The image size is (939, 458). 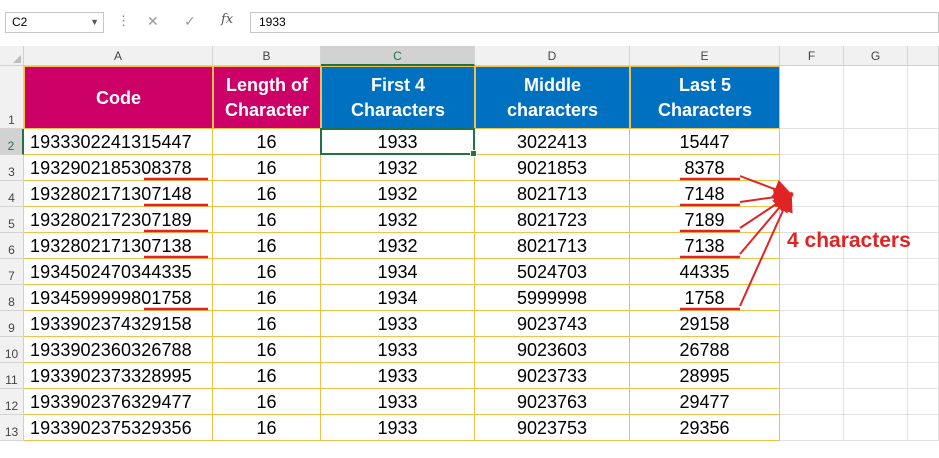 What do you see at coordinates (705, 298) in the screenshot?
I see `cell-e8: 1758` at bounding box center [705, 298].